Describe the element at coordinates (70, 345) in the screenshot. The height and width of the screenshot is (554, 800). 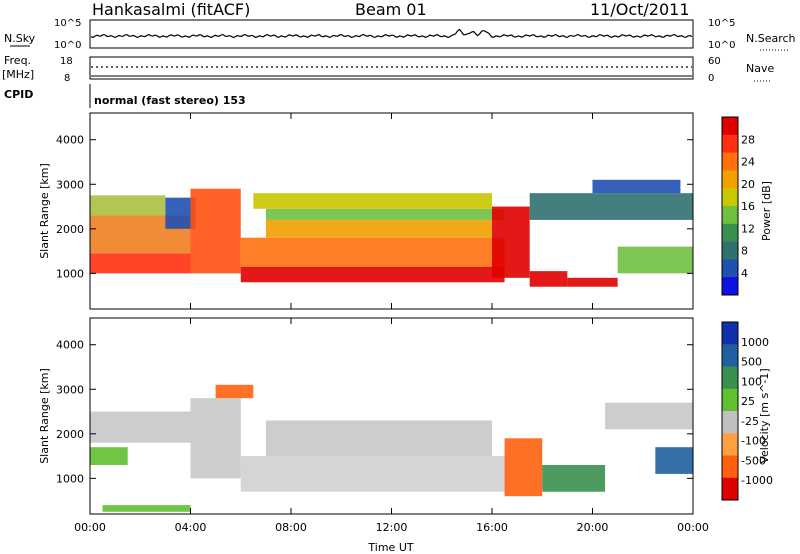
I see `velocity-ytick-label-3: 4000` at that location.